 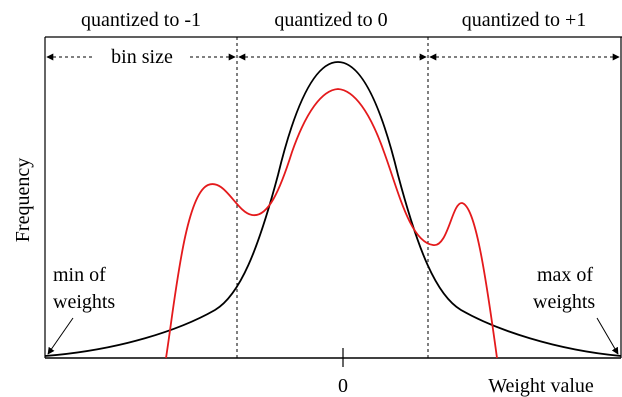 I want to click on min-weights-arrow, so click(x=60, y=336).